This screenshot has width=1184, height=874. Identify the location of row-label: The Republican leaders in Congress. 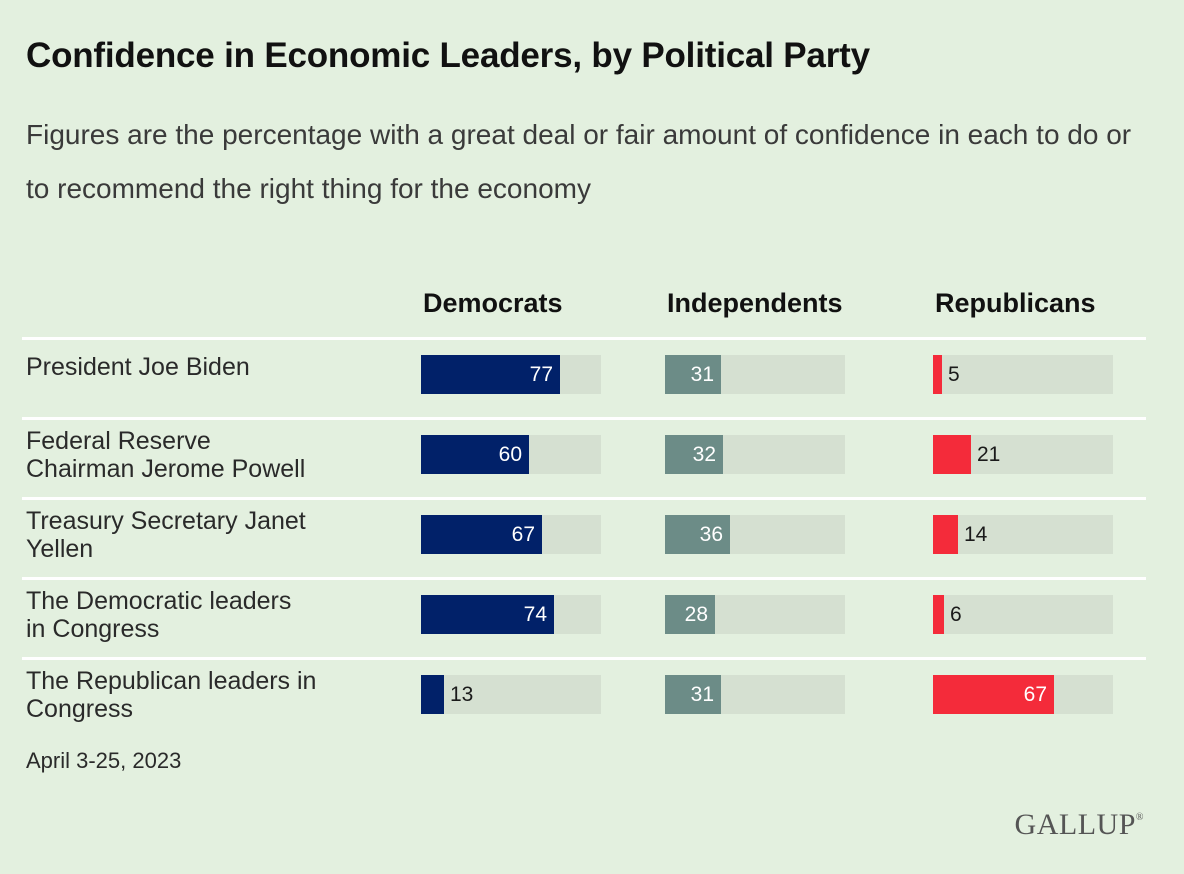
(171, 695).